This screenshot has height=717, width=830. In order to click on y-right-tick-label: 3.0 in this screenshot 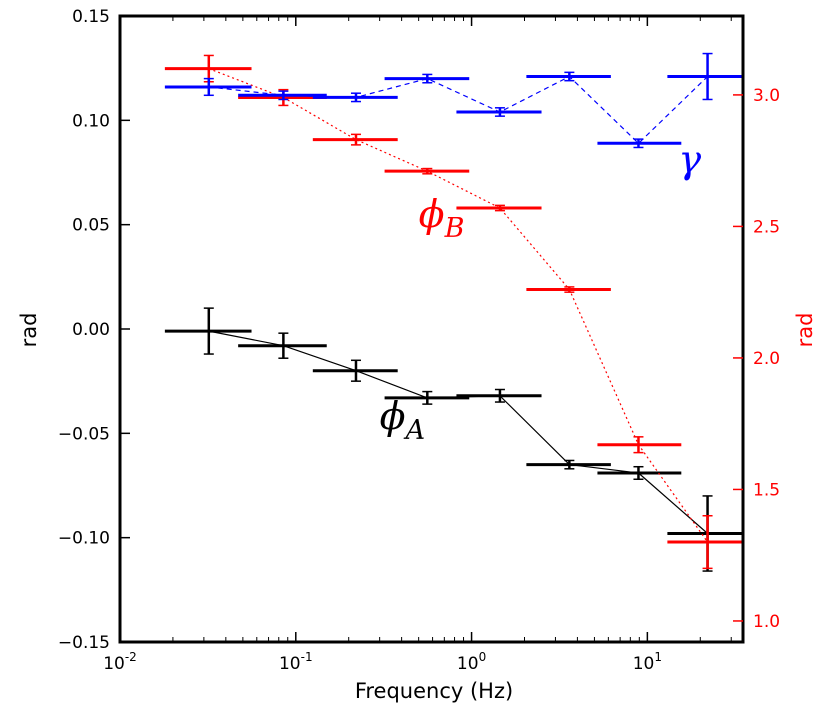, I will do `click(766, 96)`.